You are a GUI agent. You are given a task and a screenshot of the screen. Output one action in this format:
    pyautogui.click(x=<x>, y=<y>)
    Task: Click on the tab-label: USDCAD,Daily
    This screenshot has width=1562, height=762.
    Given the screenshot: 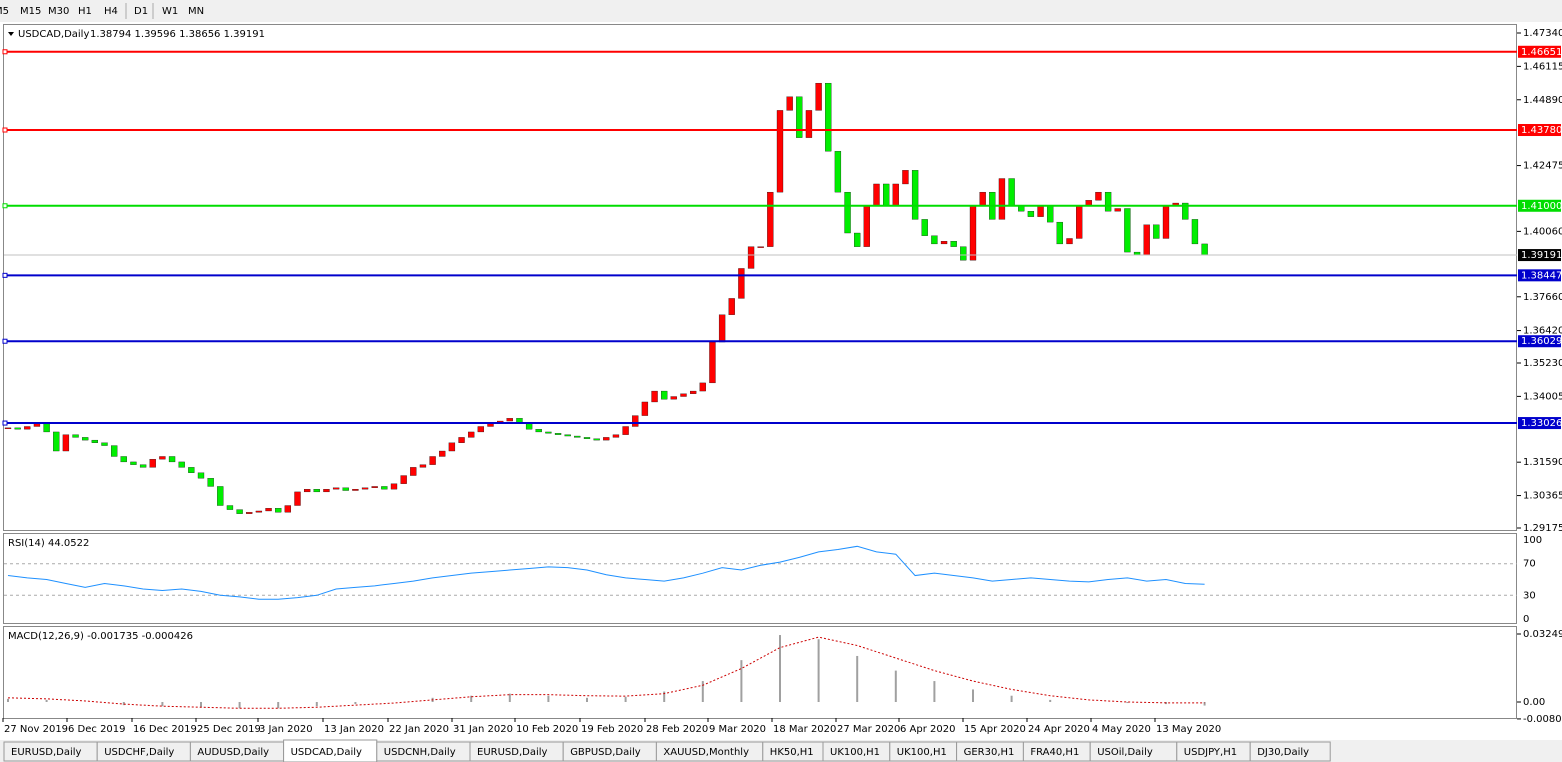 What is the action you would take?
    pyautogui.click(x=326, y=752)
    